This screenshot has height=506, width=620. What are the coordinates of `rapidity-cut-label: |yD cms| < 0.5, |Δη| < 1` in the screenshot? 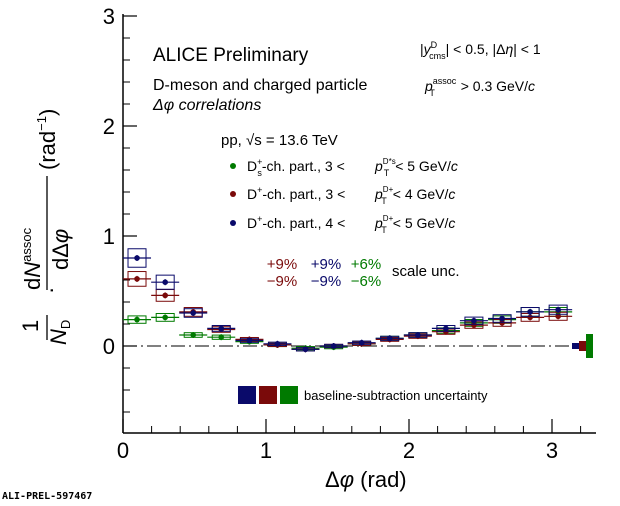 It's located at (480, 50).